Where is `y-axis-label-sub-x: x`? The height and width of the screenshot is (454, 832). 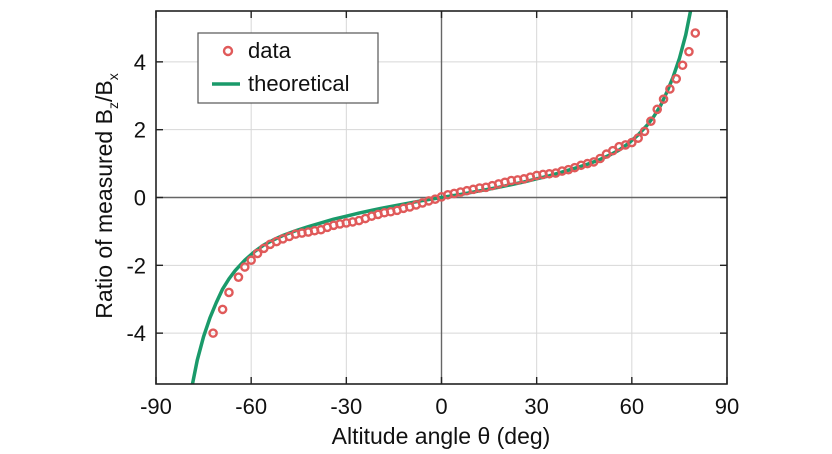
y-axis-label-sub-x: x is located at coordinates (113, 76).